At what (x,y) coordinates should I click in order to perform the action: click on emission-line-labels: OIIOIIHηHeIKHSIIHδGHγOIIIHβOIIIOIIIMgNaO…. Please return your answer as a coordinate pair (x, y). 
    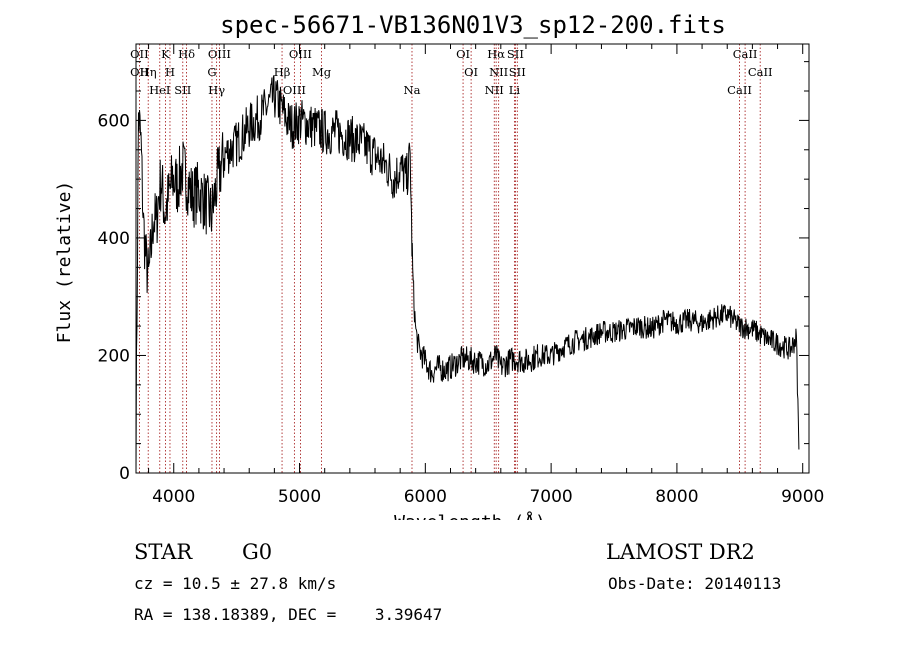
    Looking at the image, I should click on (451, 72).